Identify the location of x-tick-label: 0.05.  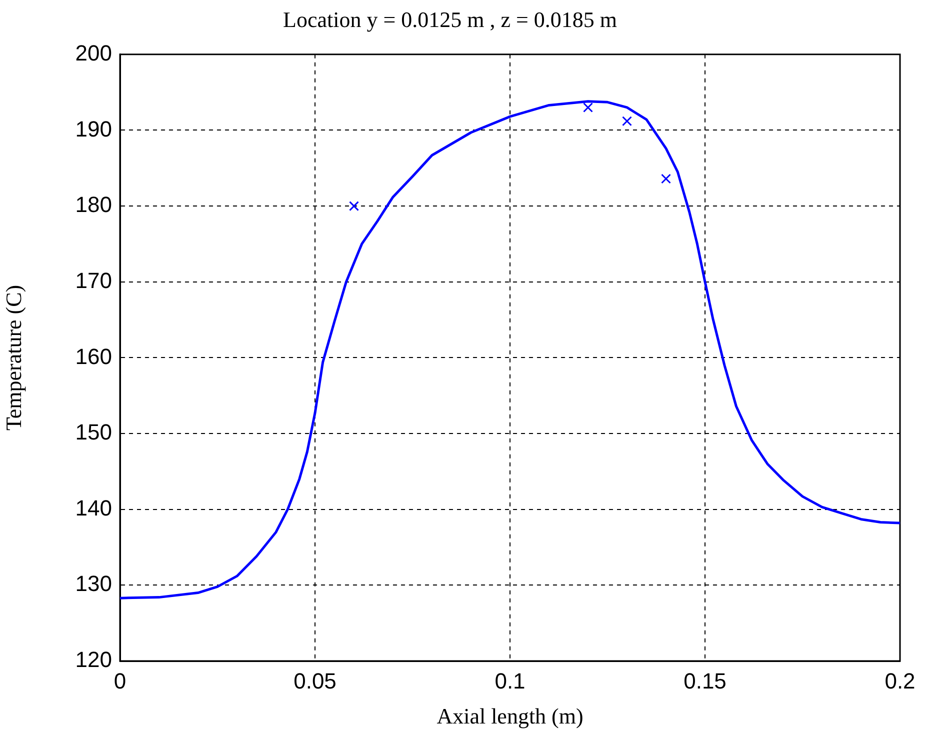
(315, 681).